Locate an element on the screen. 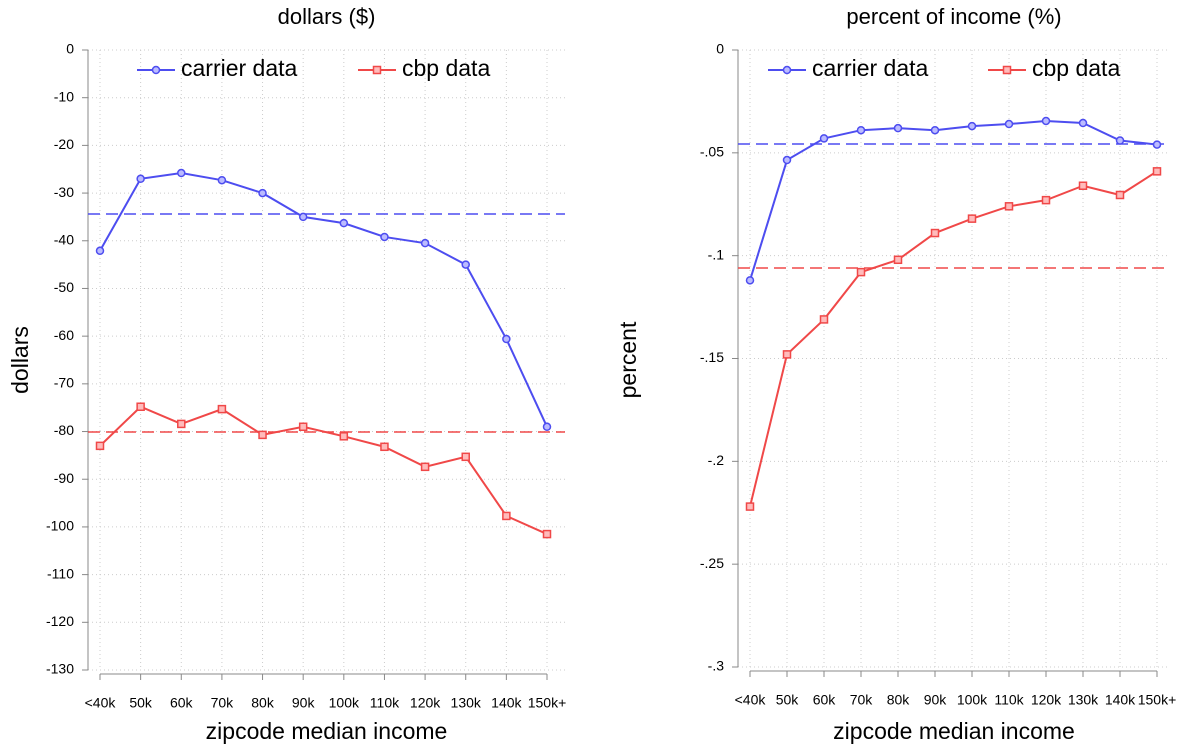  y-tick-label: -10 is located at coordinates (64, 96).